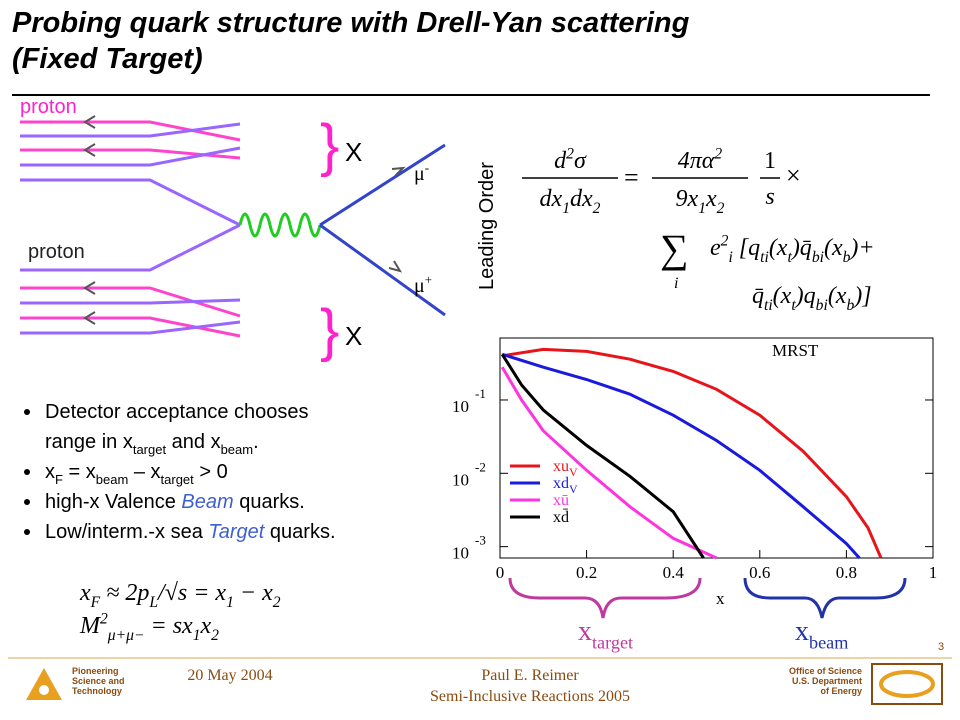 The height and width of the screenshot is (720, 960). I want to click on numerator: 4πα2, so click(700, 159).